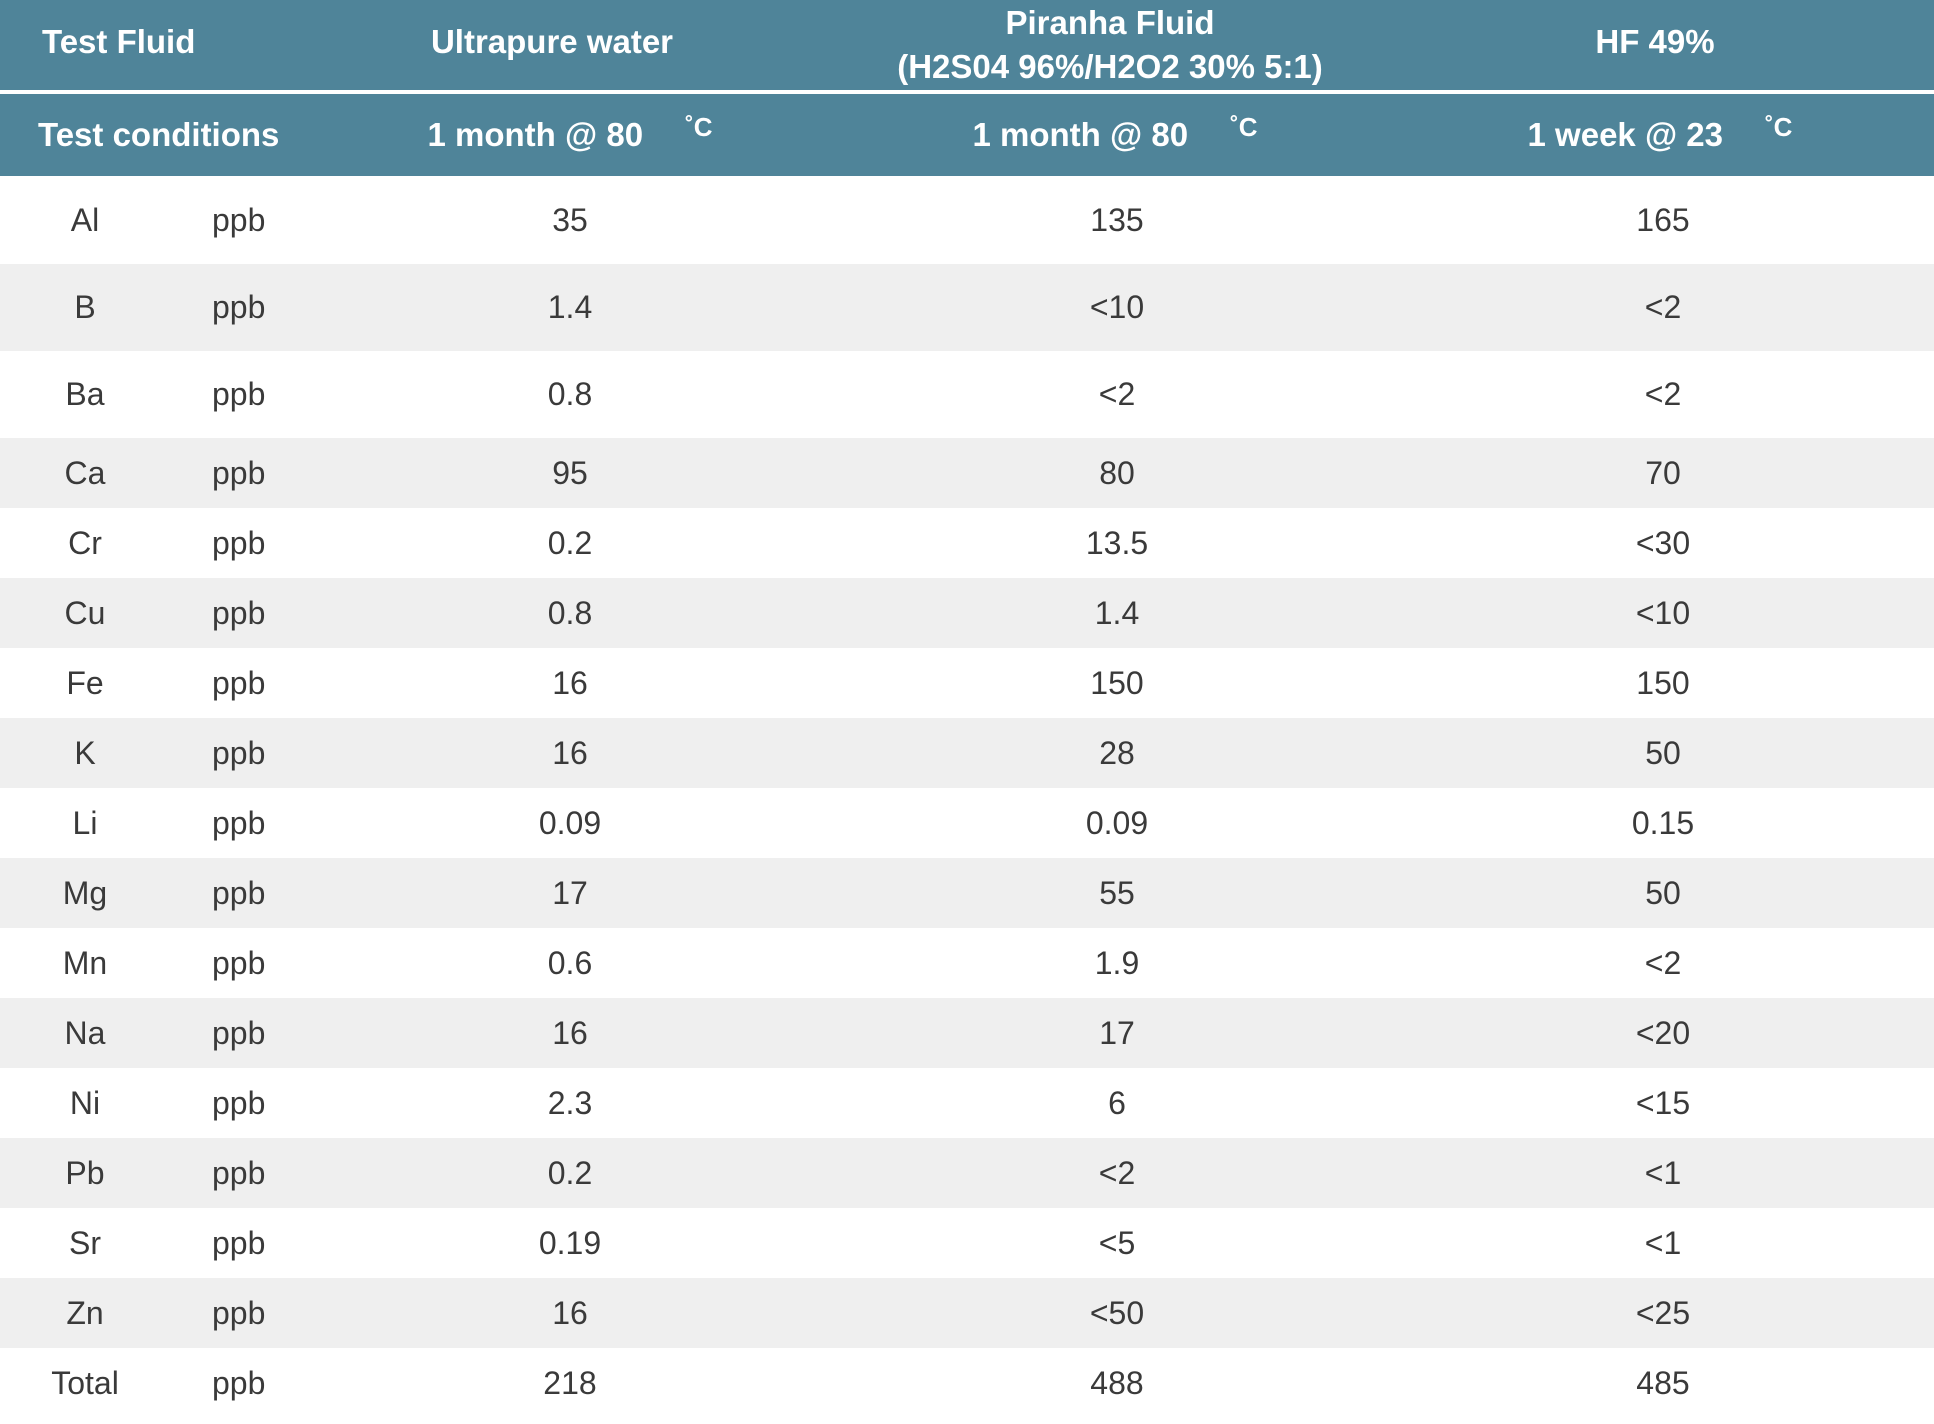 This screenshot has height=1424, width=1934. What do you see at coordinates (967, 1313) in the screenshot?
I see `table-row: Zn ppb 16 <50 <25` at bounding box center [967, 1313].